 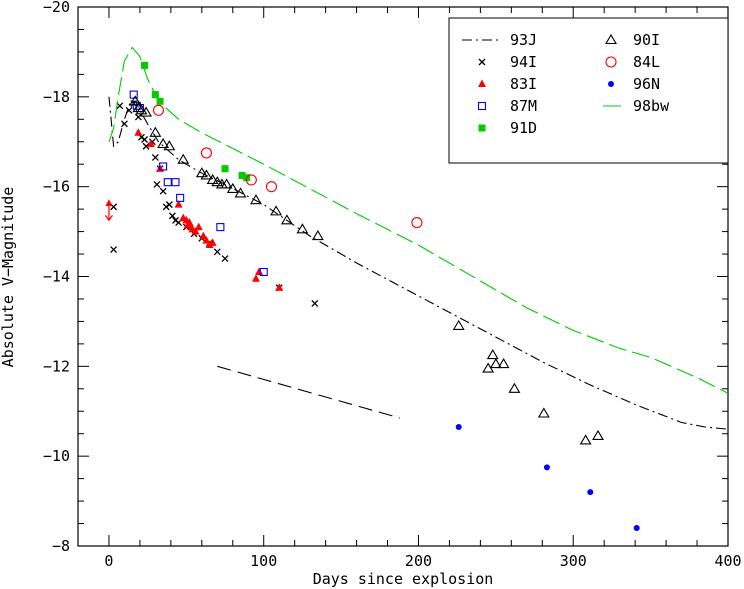 What do you see at coordinates (499, 40) in the screenshot?
I see `legend-item-93j: 93J` at bounding box center [499, 40].